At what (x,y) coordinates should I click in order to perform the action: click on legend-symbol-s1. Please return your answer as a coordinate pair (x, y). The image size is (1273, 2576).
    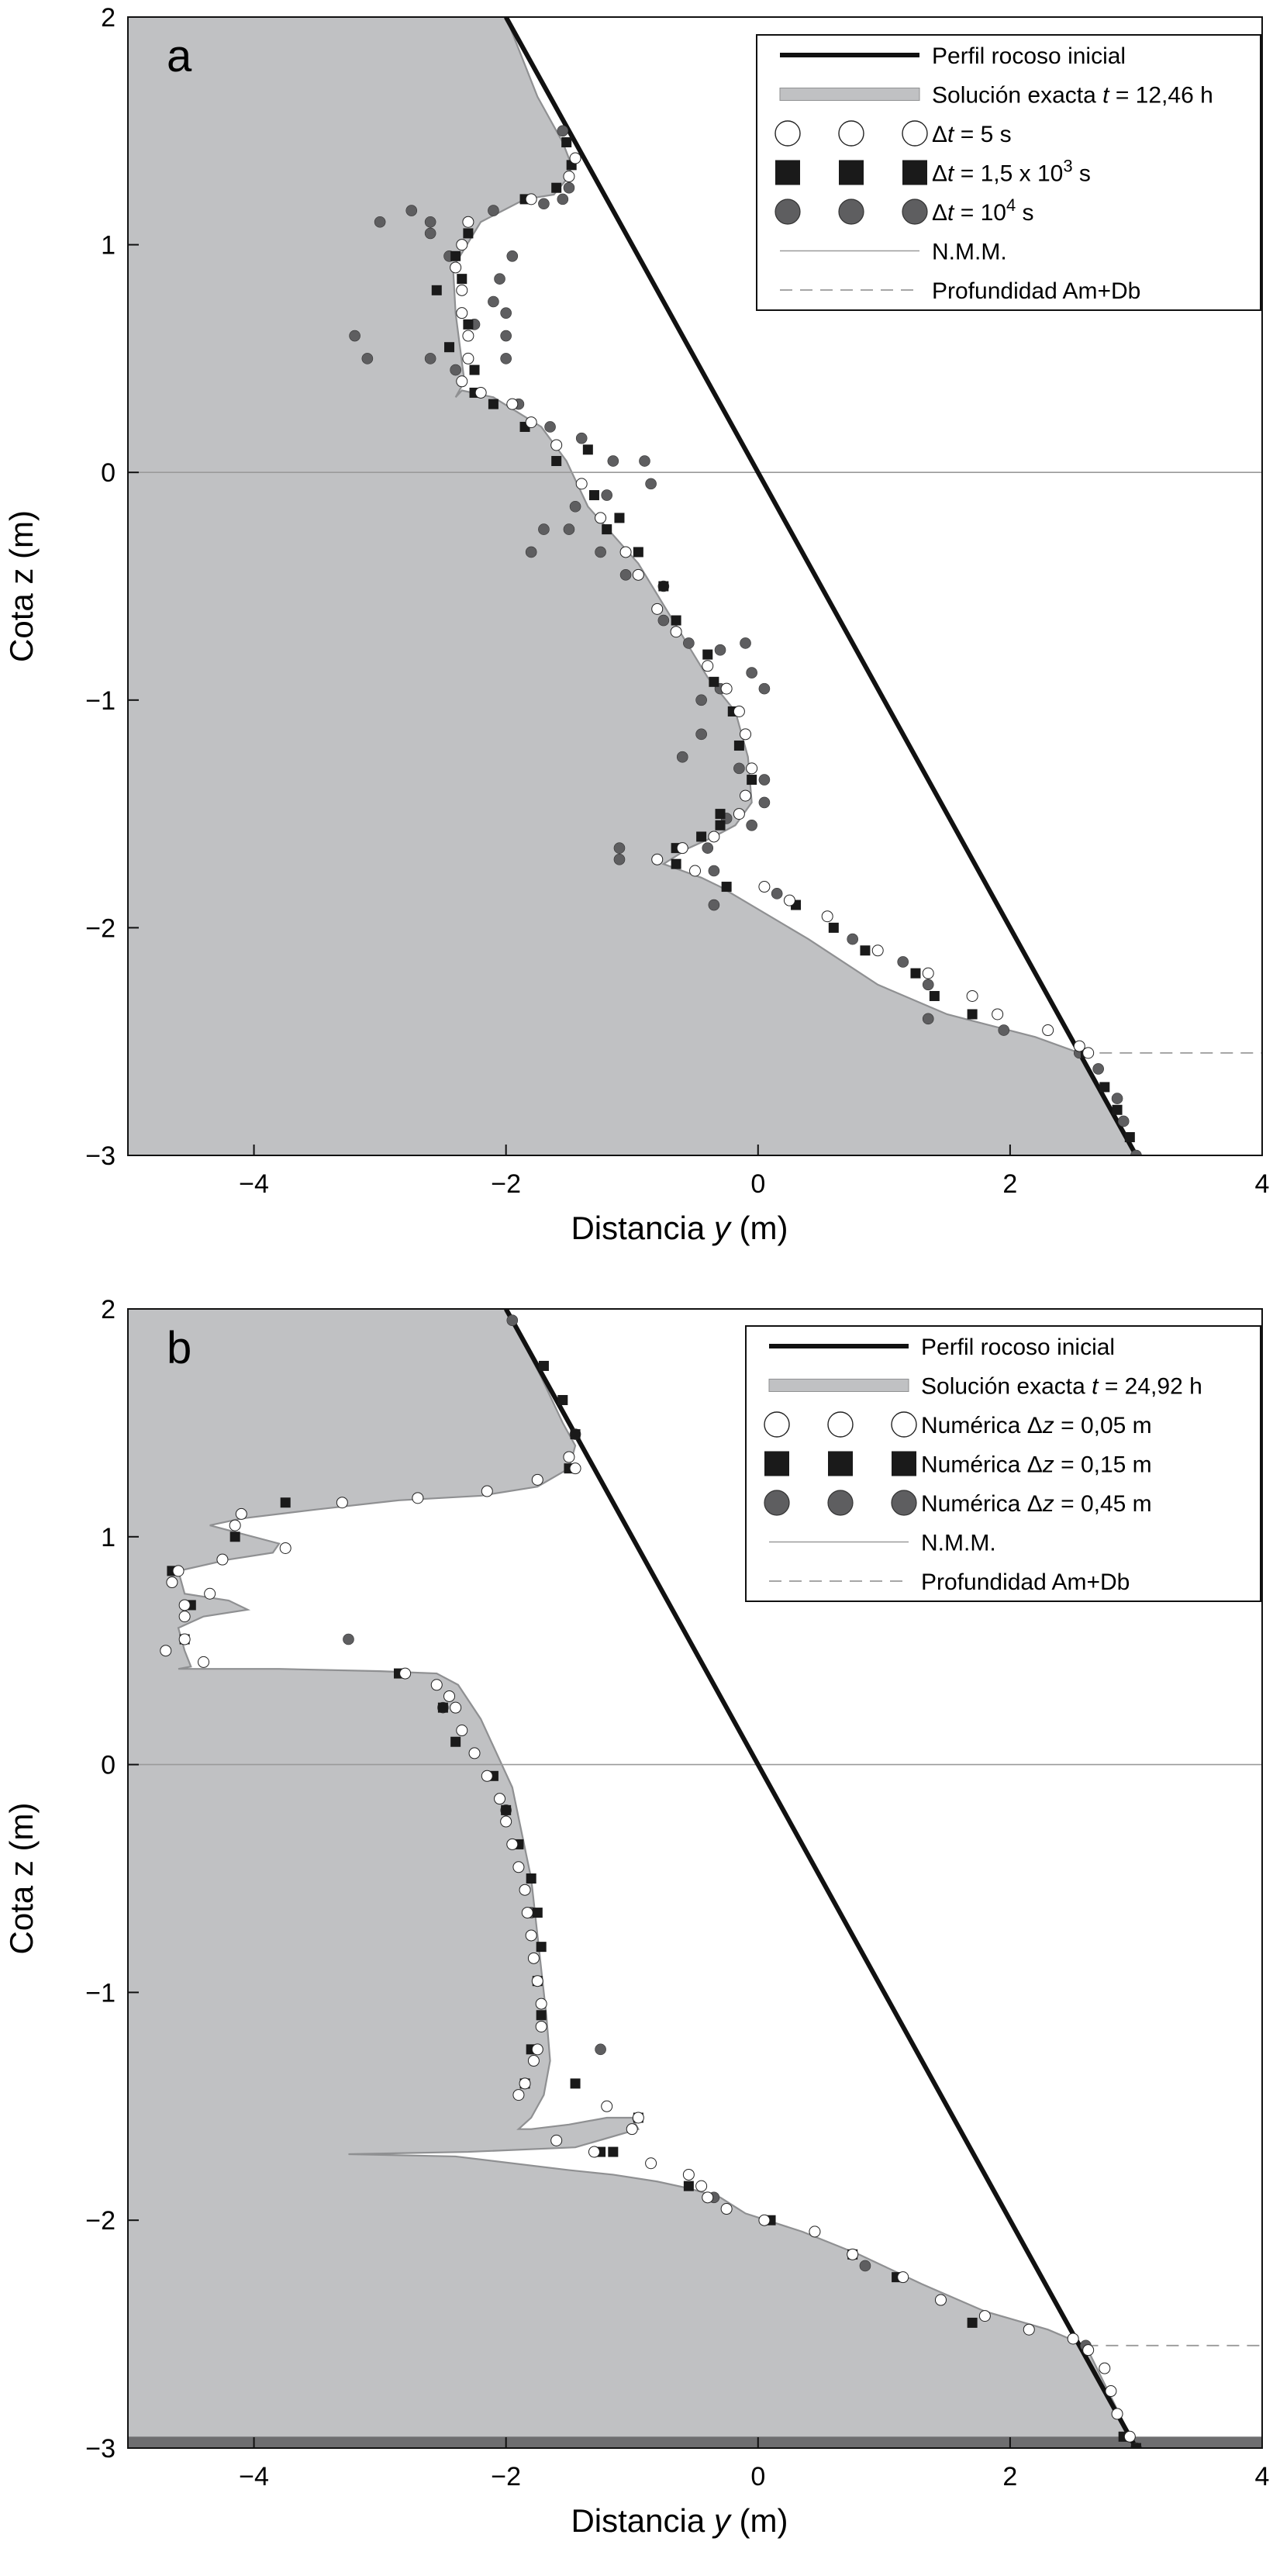
    Looking at the image, I should click on (851, 133).